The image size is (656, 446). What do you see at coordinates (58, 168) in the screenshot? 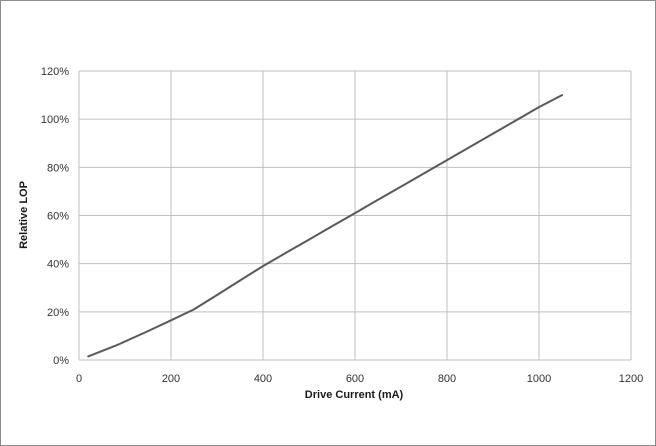
I see `y-tick-label: 80%` at bounding box center [58, 168].